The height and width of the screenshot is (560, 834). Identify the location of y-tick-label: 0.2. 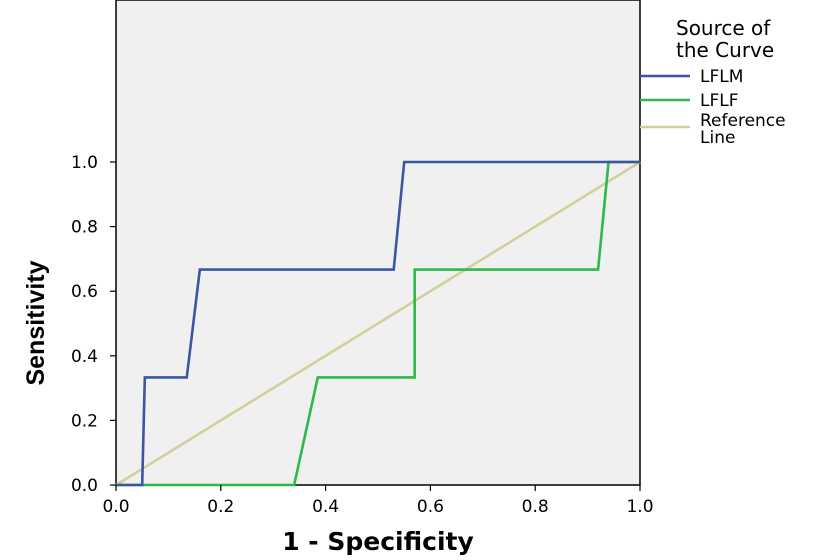
(84, 421).